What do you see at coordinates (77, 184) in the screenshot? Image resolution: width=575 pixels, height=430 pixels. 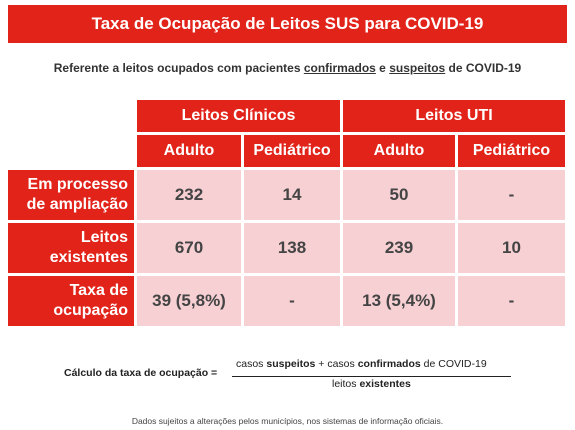 I see `row-label-line1: Em processo` at bounding box center [77, 184].